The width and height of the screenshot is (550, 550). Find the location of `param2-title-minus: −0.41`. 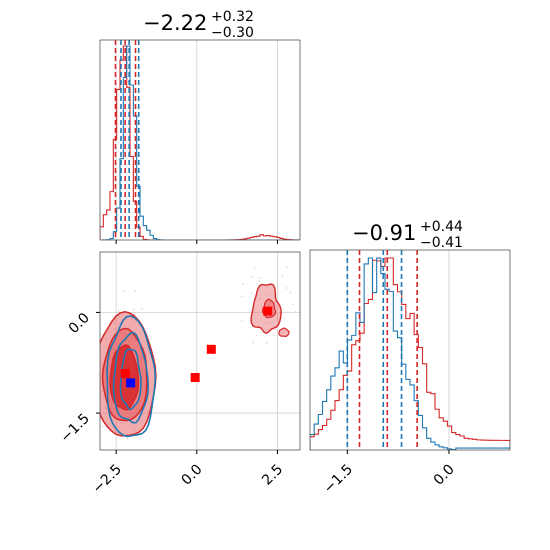

param2-title-minus: −0.41 is located at coordinates (441, 243).